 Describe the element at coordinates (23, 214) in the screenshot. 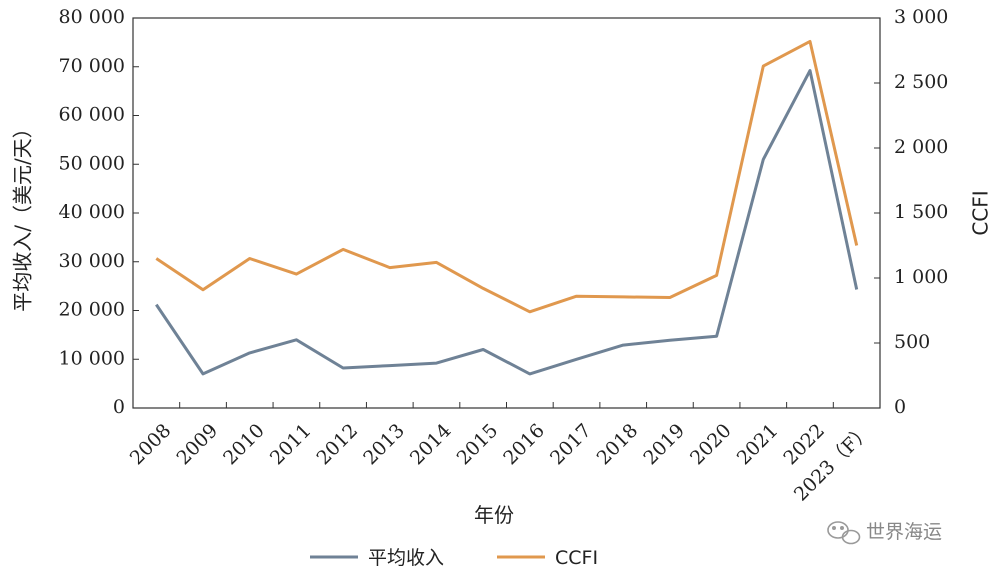

I see `y-axis-title: 平均收入/（美元/天）` at that location.